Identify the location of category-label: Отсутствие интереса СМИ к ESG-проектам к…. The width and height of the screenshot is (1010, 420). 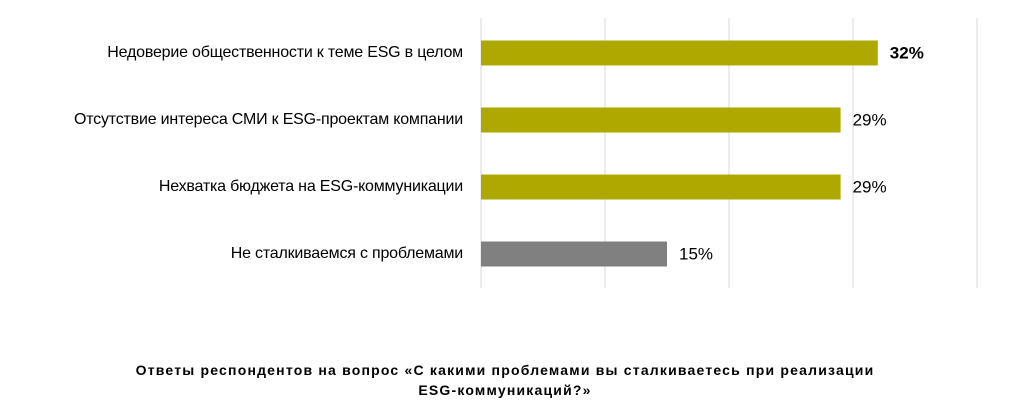
(268, 119).